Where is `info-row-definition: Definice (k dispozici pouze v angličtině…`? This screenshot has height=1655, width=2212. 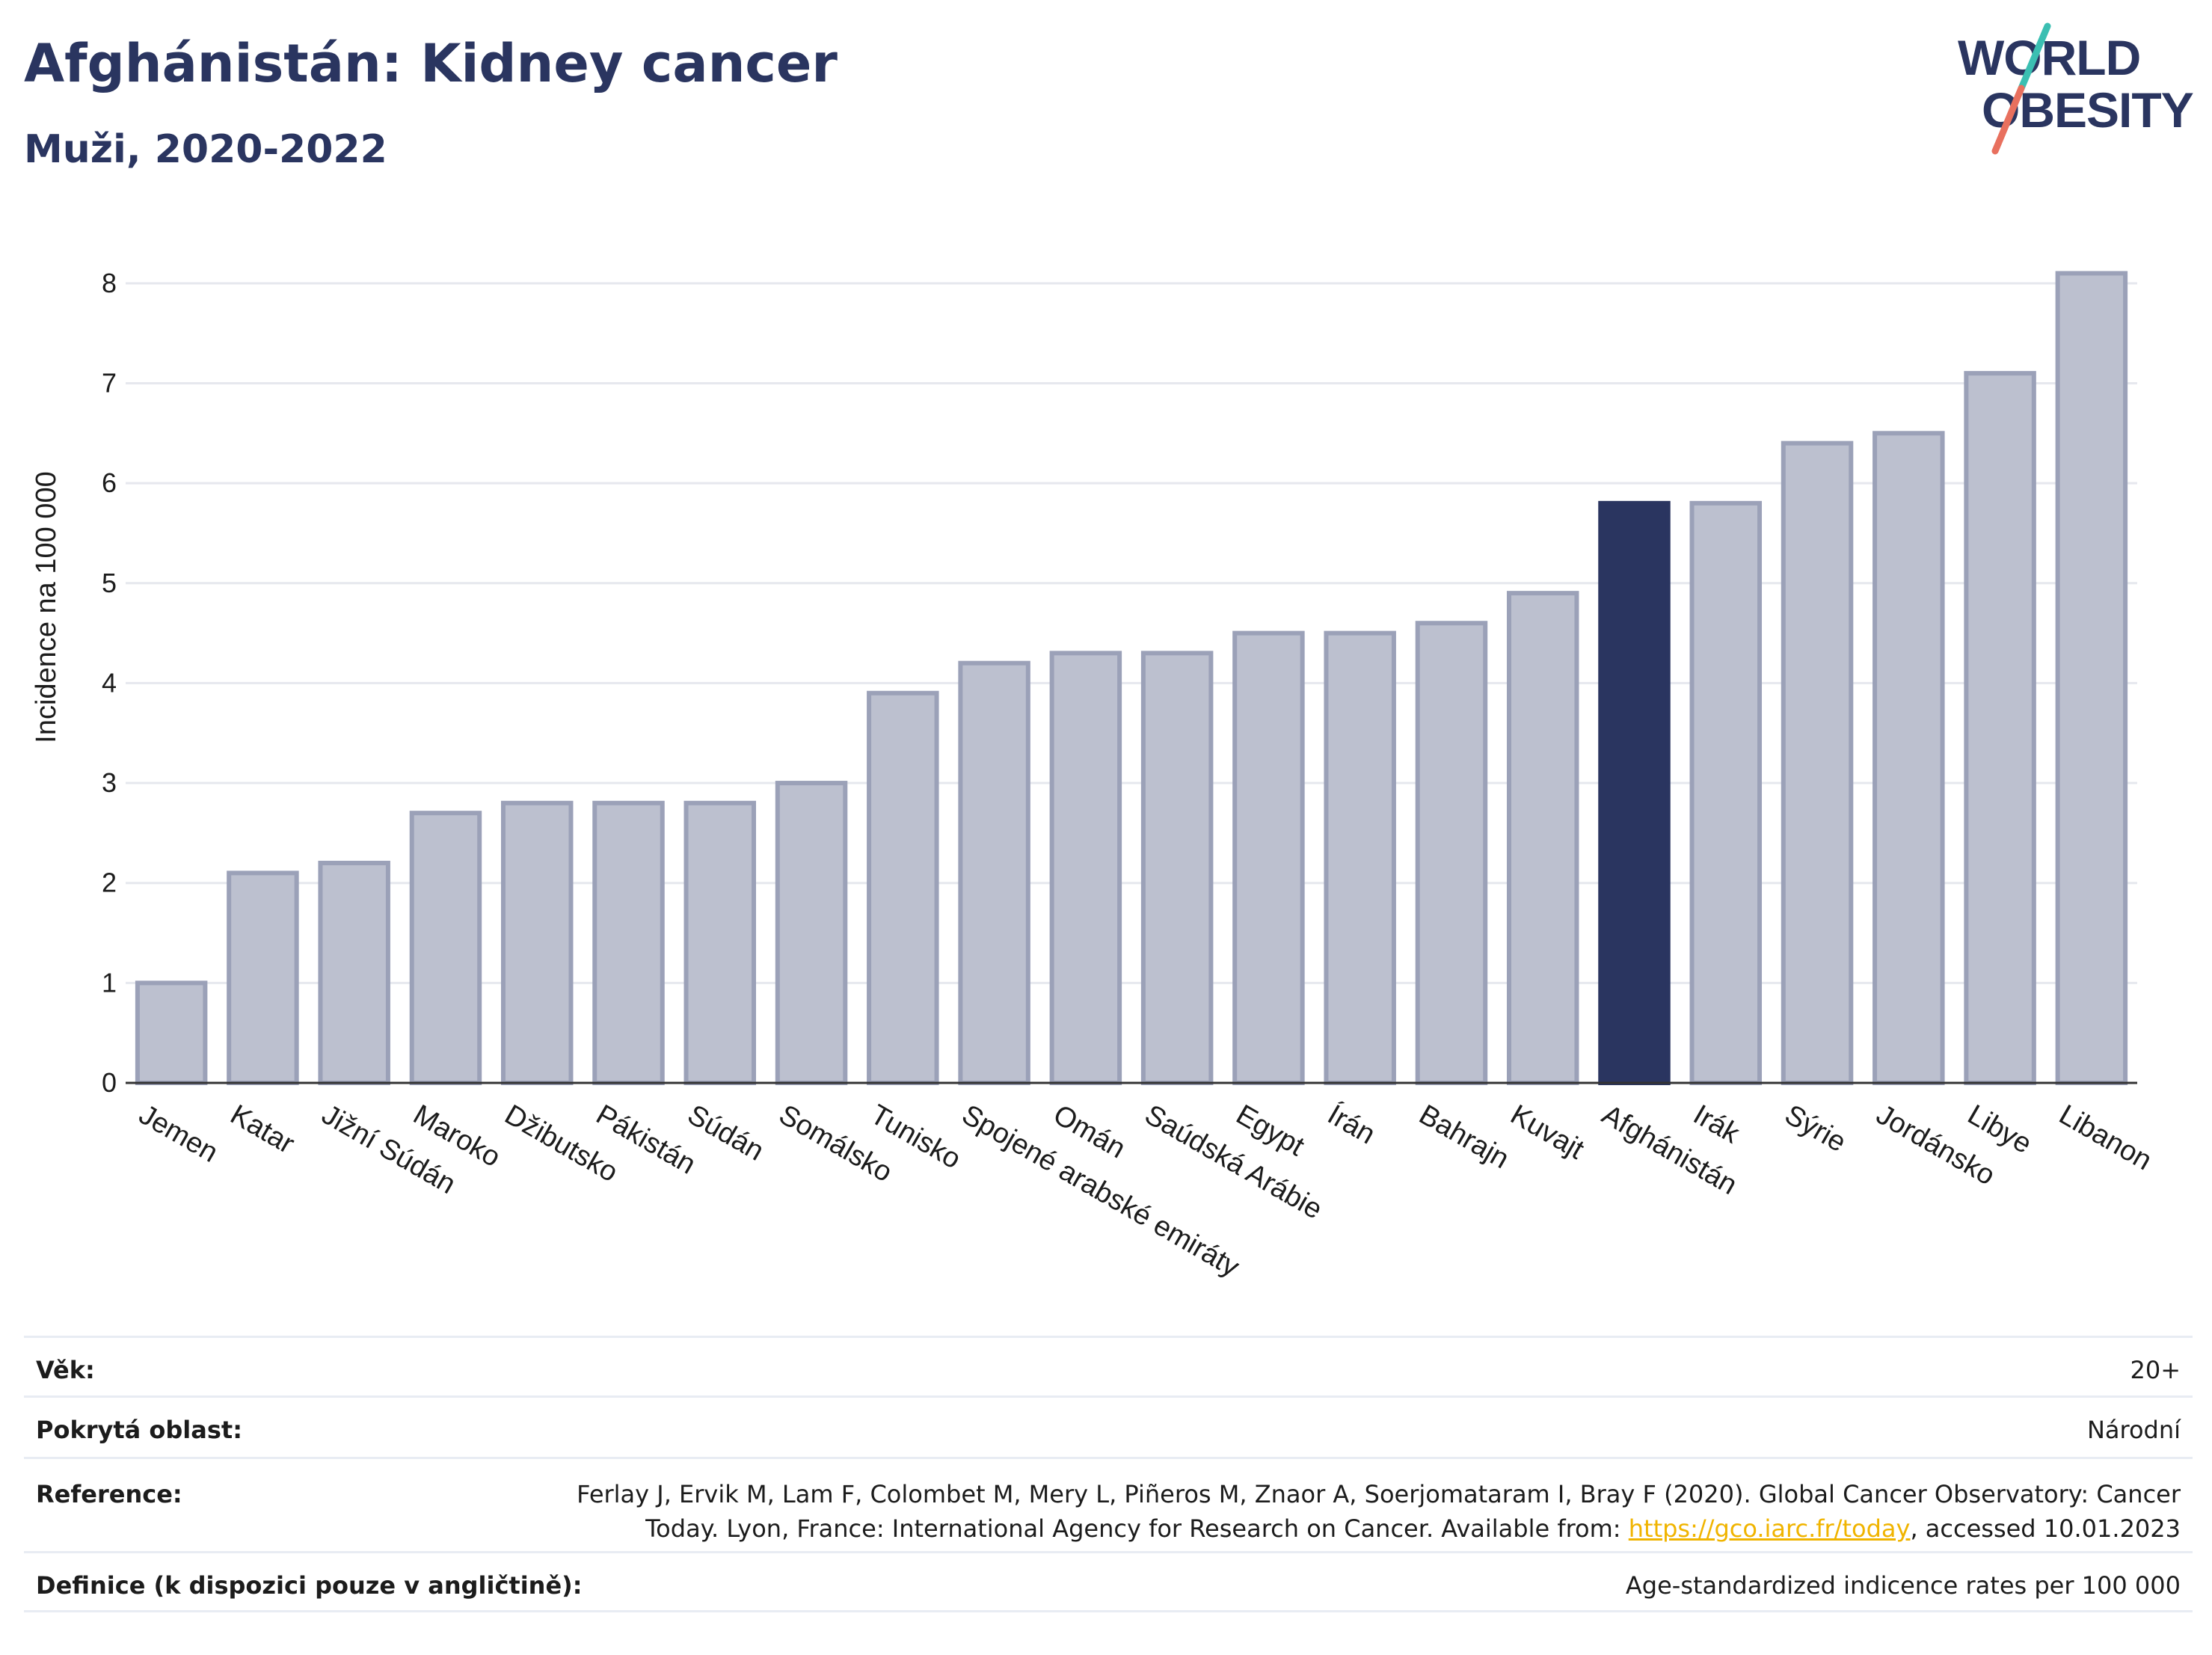 info-row-definition: Definice (k dispozici pouze v angličtině… is located at coordinates (1108, 1581).